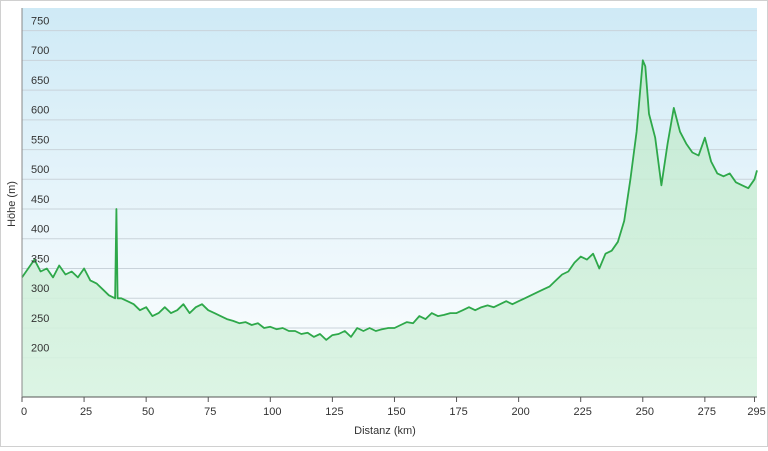 The width and height of the screenshot is (768, 451). Describe the element at coordinates (520, 412) in the screenshot. I see `x-tick-label: 200` at that location.